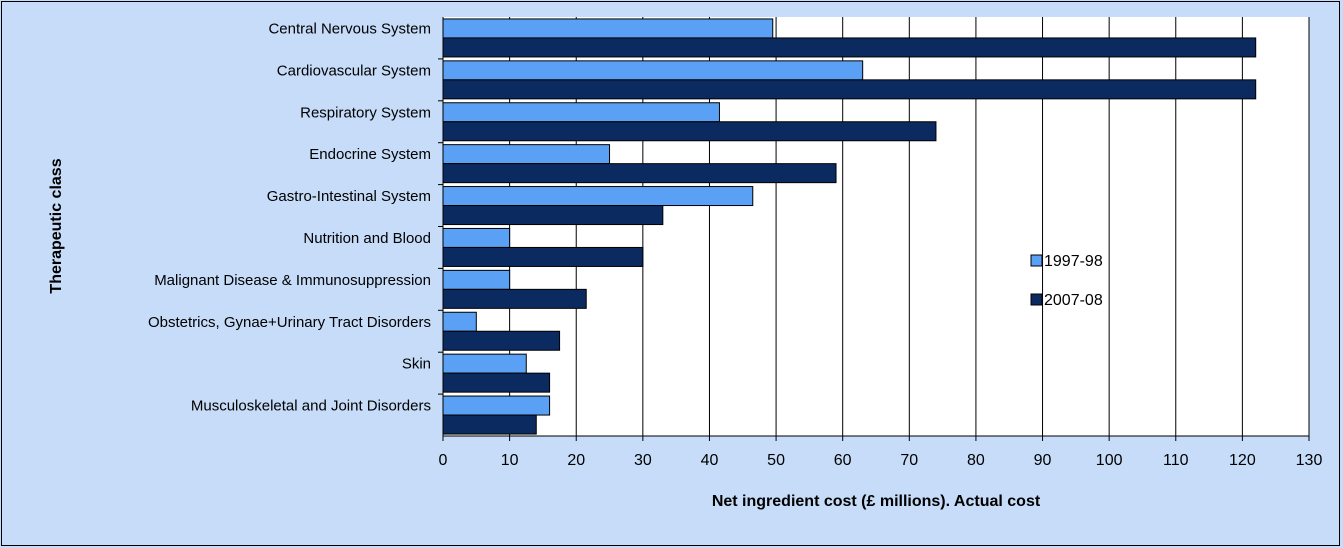 The image size is (1343, 548). Describe the element at coordinates (440, 226) in the screenshot. I see `category-ticks` at that location.